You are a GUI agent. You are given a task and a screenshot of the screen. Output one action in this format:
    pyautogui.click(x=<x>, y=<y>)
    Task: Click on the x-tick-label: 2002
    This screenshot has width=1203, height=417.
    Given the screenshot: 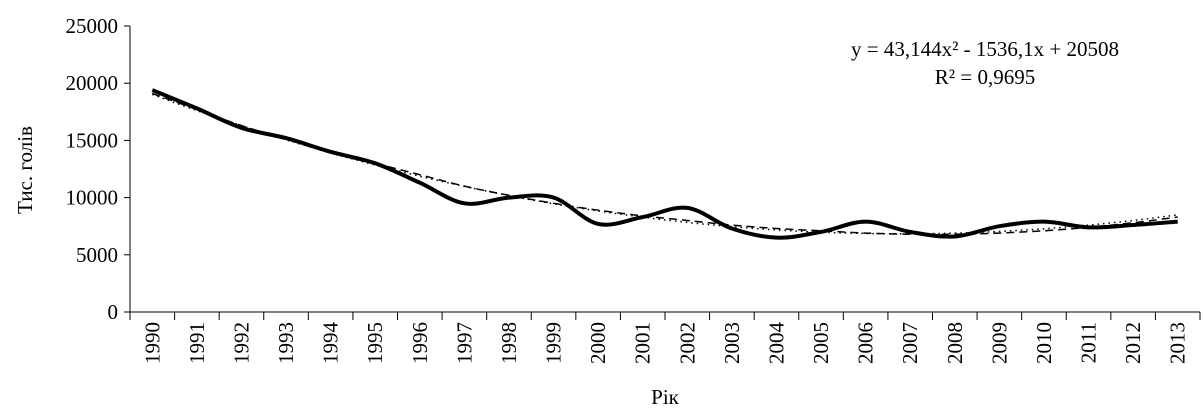 What is the action you would take?
    pyautogui.click(x=687, y=343)
    